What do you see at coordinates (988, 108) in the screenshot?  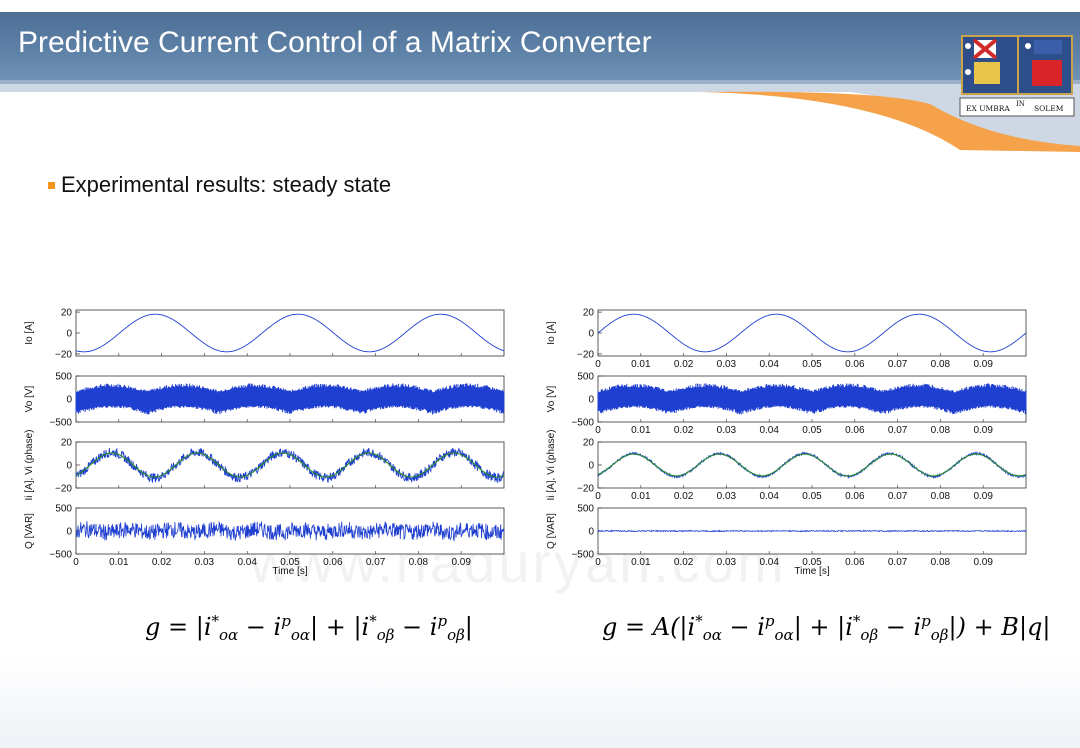 I see `logo-motto-1: EX UMBRA` at bounding box center [988, 108].